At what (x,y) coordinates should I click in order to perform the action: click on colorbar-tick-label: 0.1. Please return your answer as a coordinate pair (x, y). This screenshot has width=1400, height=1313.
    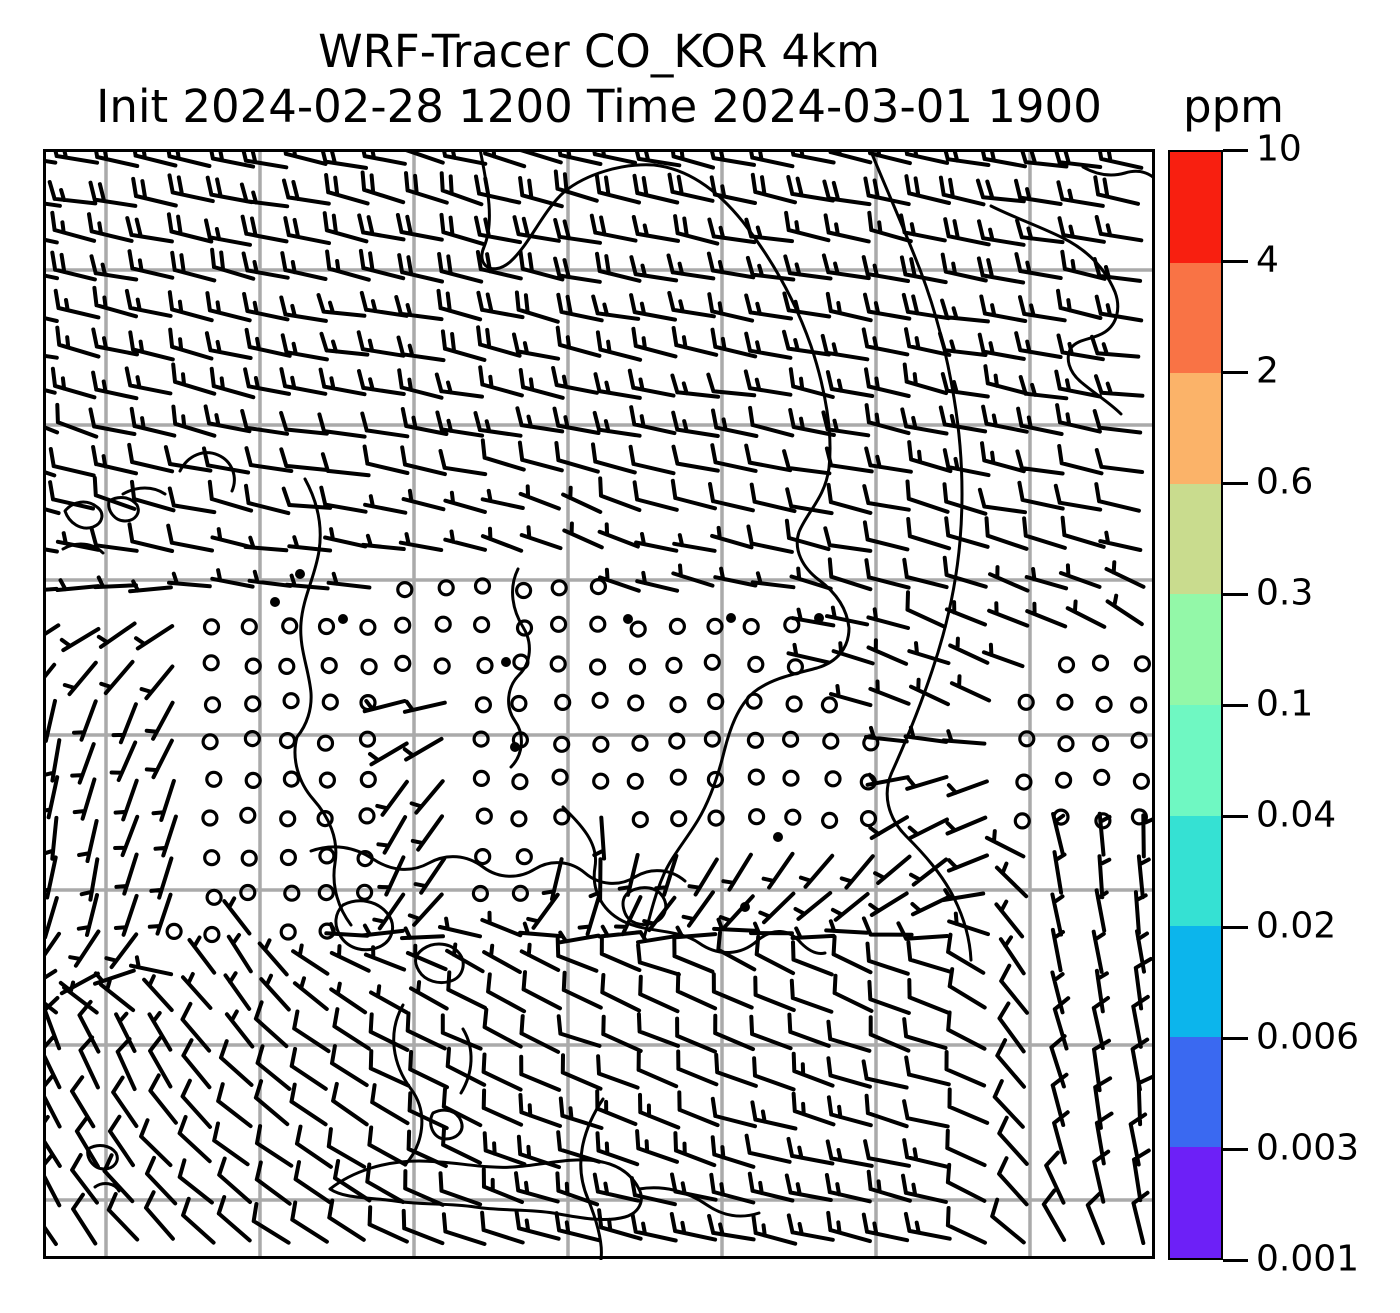
    Looking at the image, I should click on (1285, 704).